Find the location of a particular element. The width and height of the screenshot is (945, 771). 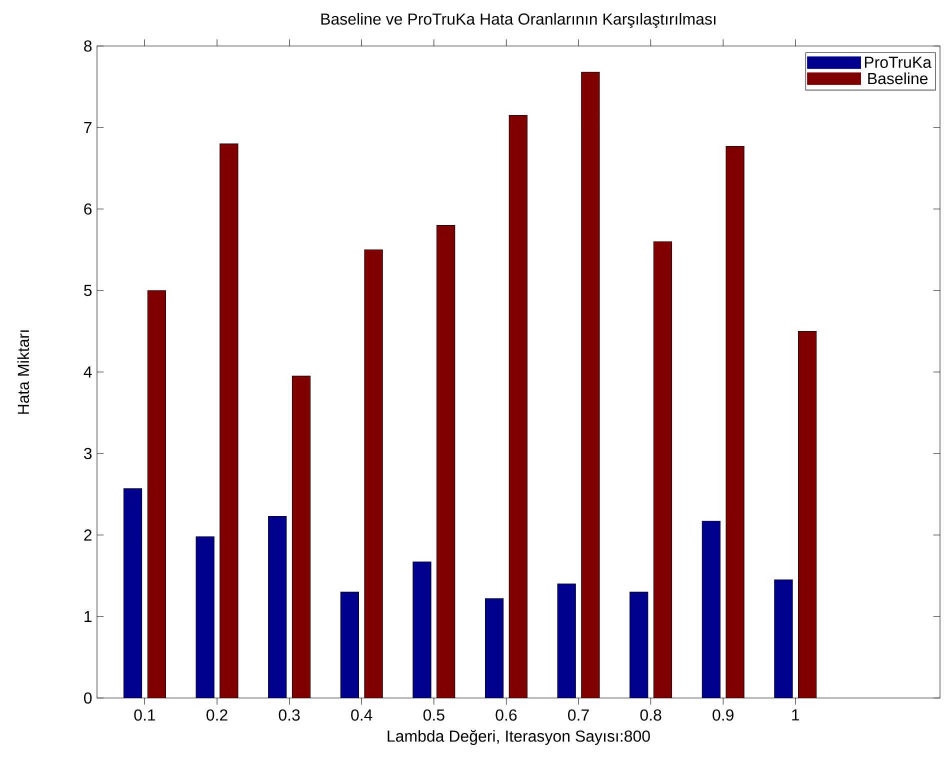

y-axis-title: Hata Miktarı is located at coordinates (23, 372).